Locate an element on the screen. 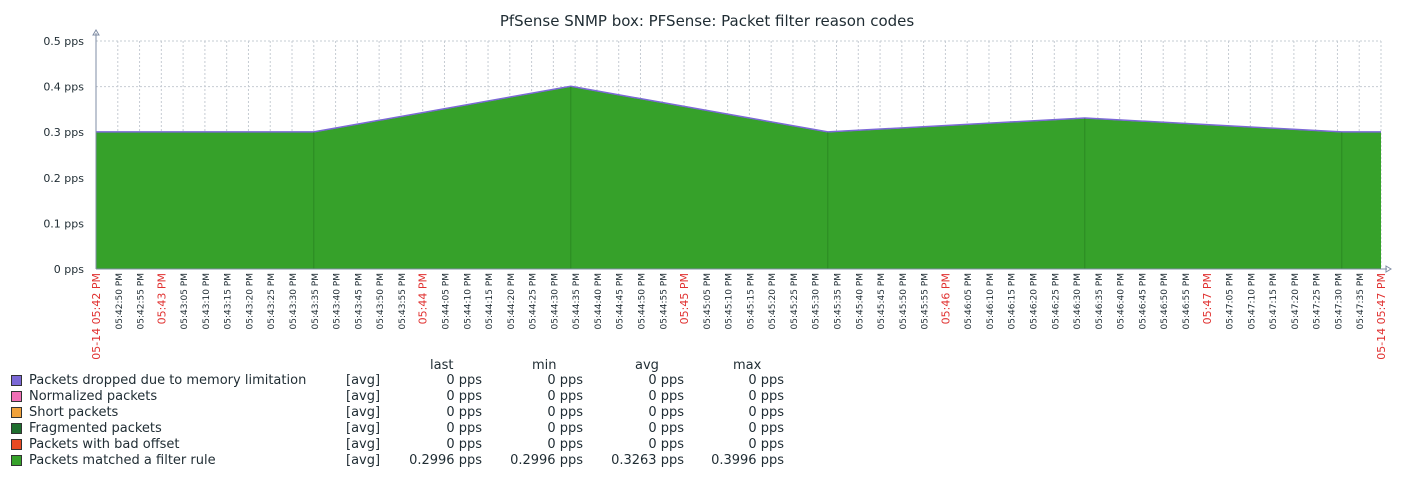 Image resolution: width=1415 pixels, height=481 pixels. x-axis-arrow is located at coordinates (1388, 269).